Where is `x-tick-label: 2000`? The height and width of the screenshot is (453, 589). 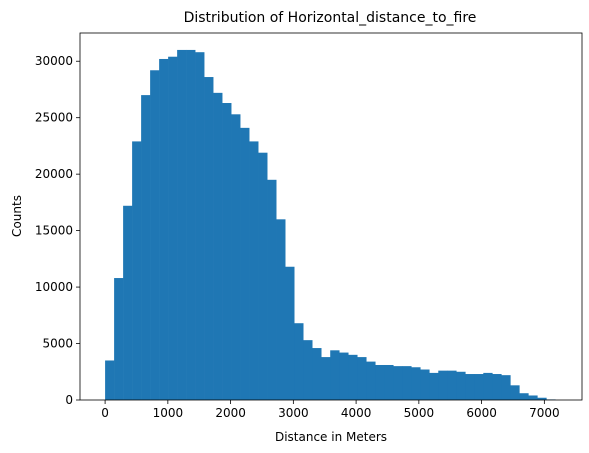 x-tick-label: 2000 is located at coordinates (230, 413).